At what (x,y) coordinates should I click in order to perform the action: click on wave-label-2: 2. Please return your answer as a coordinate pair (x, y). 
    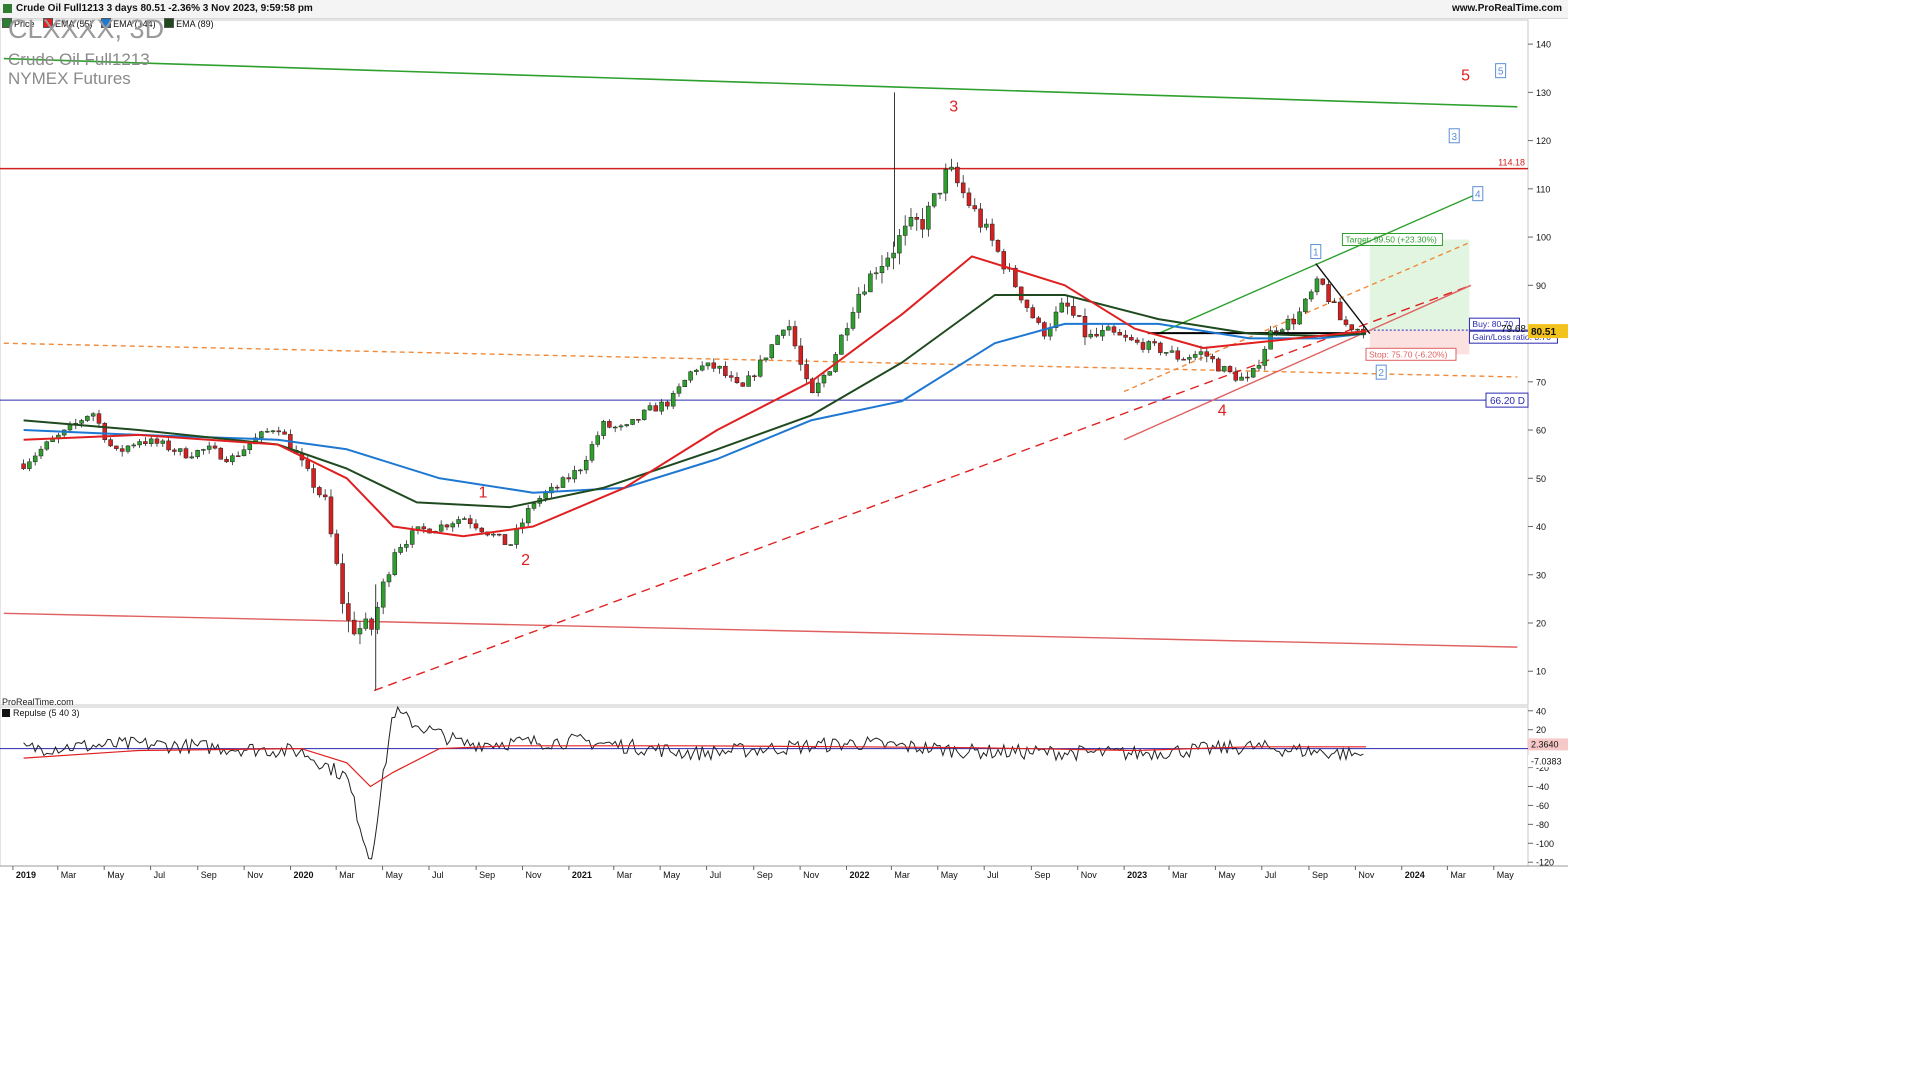
    Looking at the image, I should click on (525, 560).